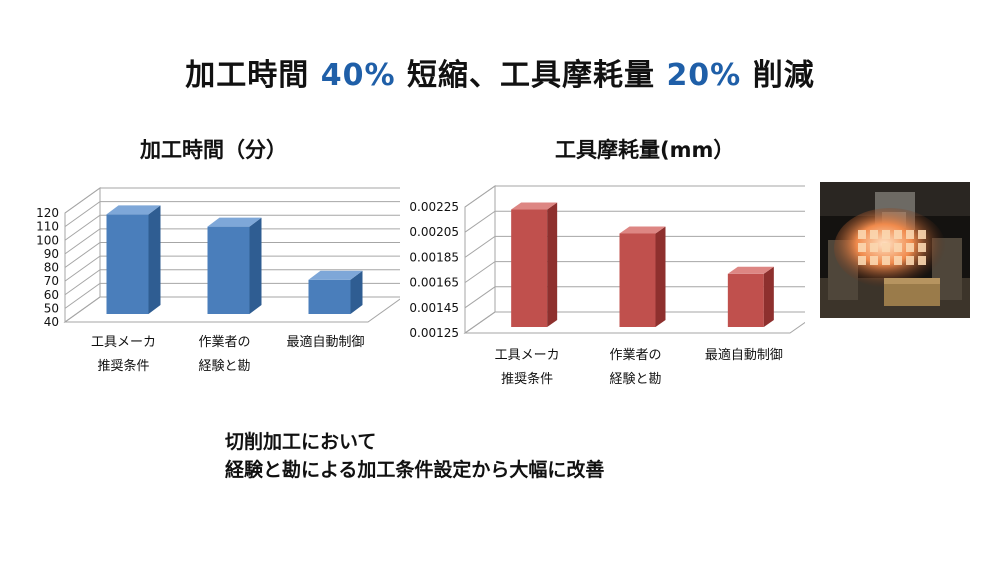  I want to click on headline-text-1: 加工時間, so click(253, 75).